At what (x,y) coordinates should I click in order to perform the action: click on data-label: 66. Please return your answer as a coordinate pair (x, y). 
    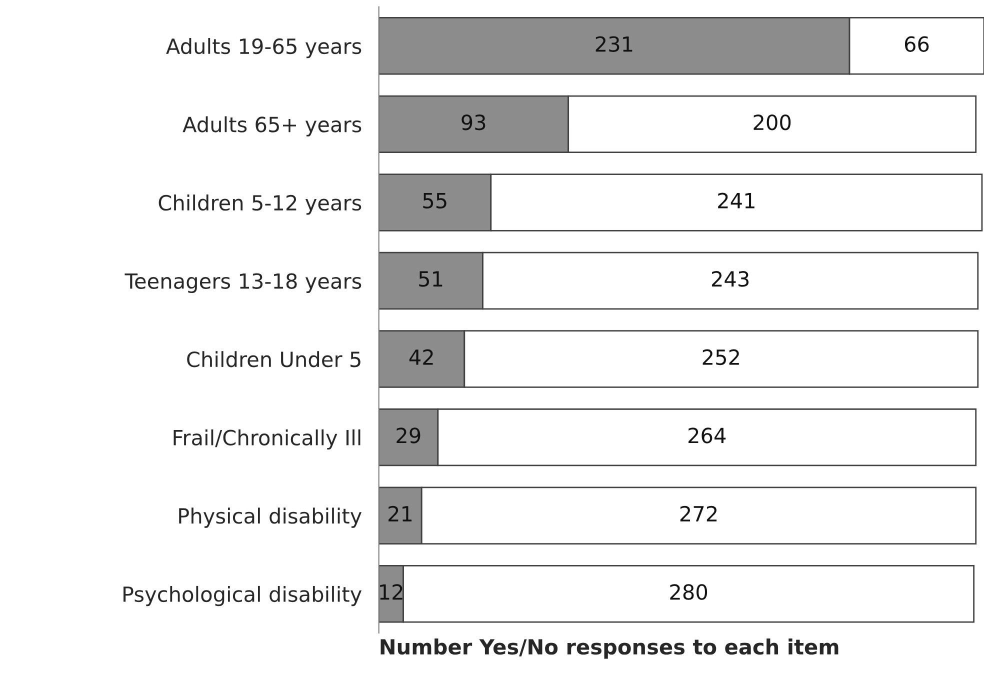
    Looking at the image, I should click on (916, 44).